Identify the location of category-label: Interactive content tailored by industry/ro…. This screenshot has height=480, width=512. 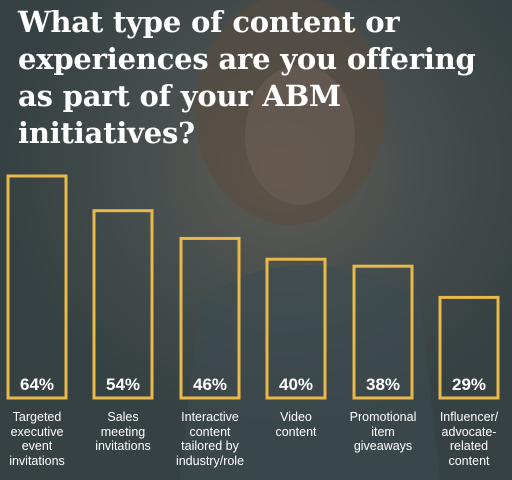
(210, 439).